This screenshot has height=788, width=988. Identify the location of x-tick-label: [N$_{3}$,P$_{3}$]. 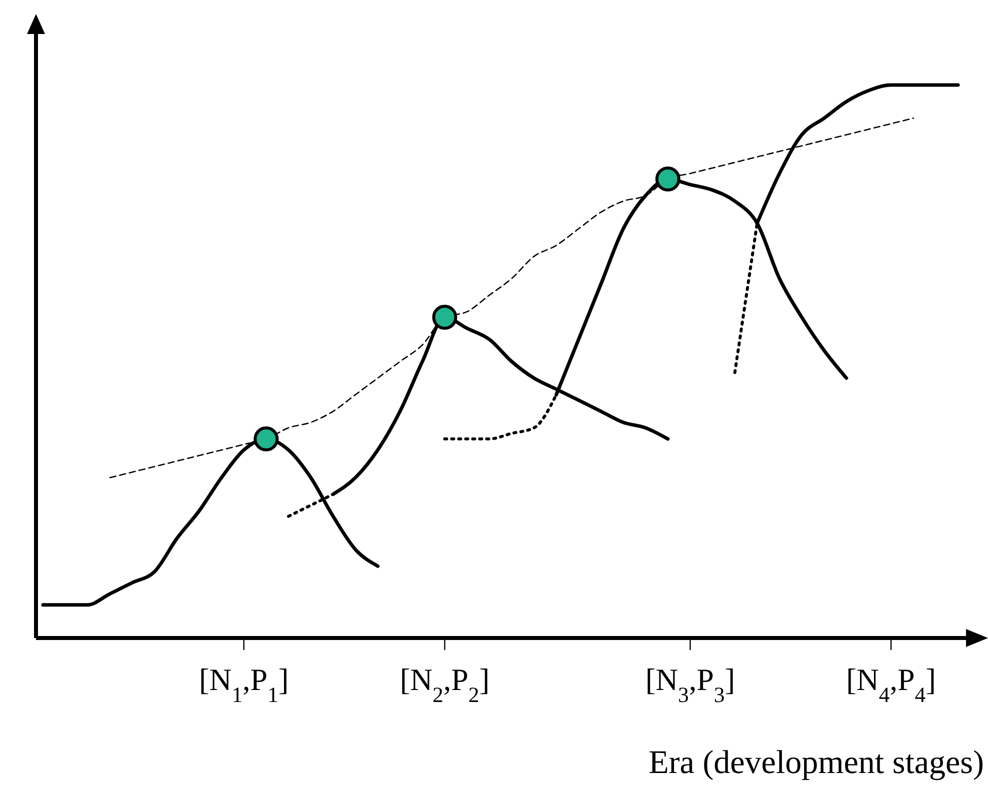
(690, 684).